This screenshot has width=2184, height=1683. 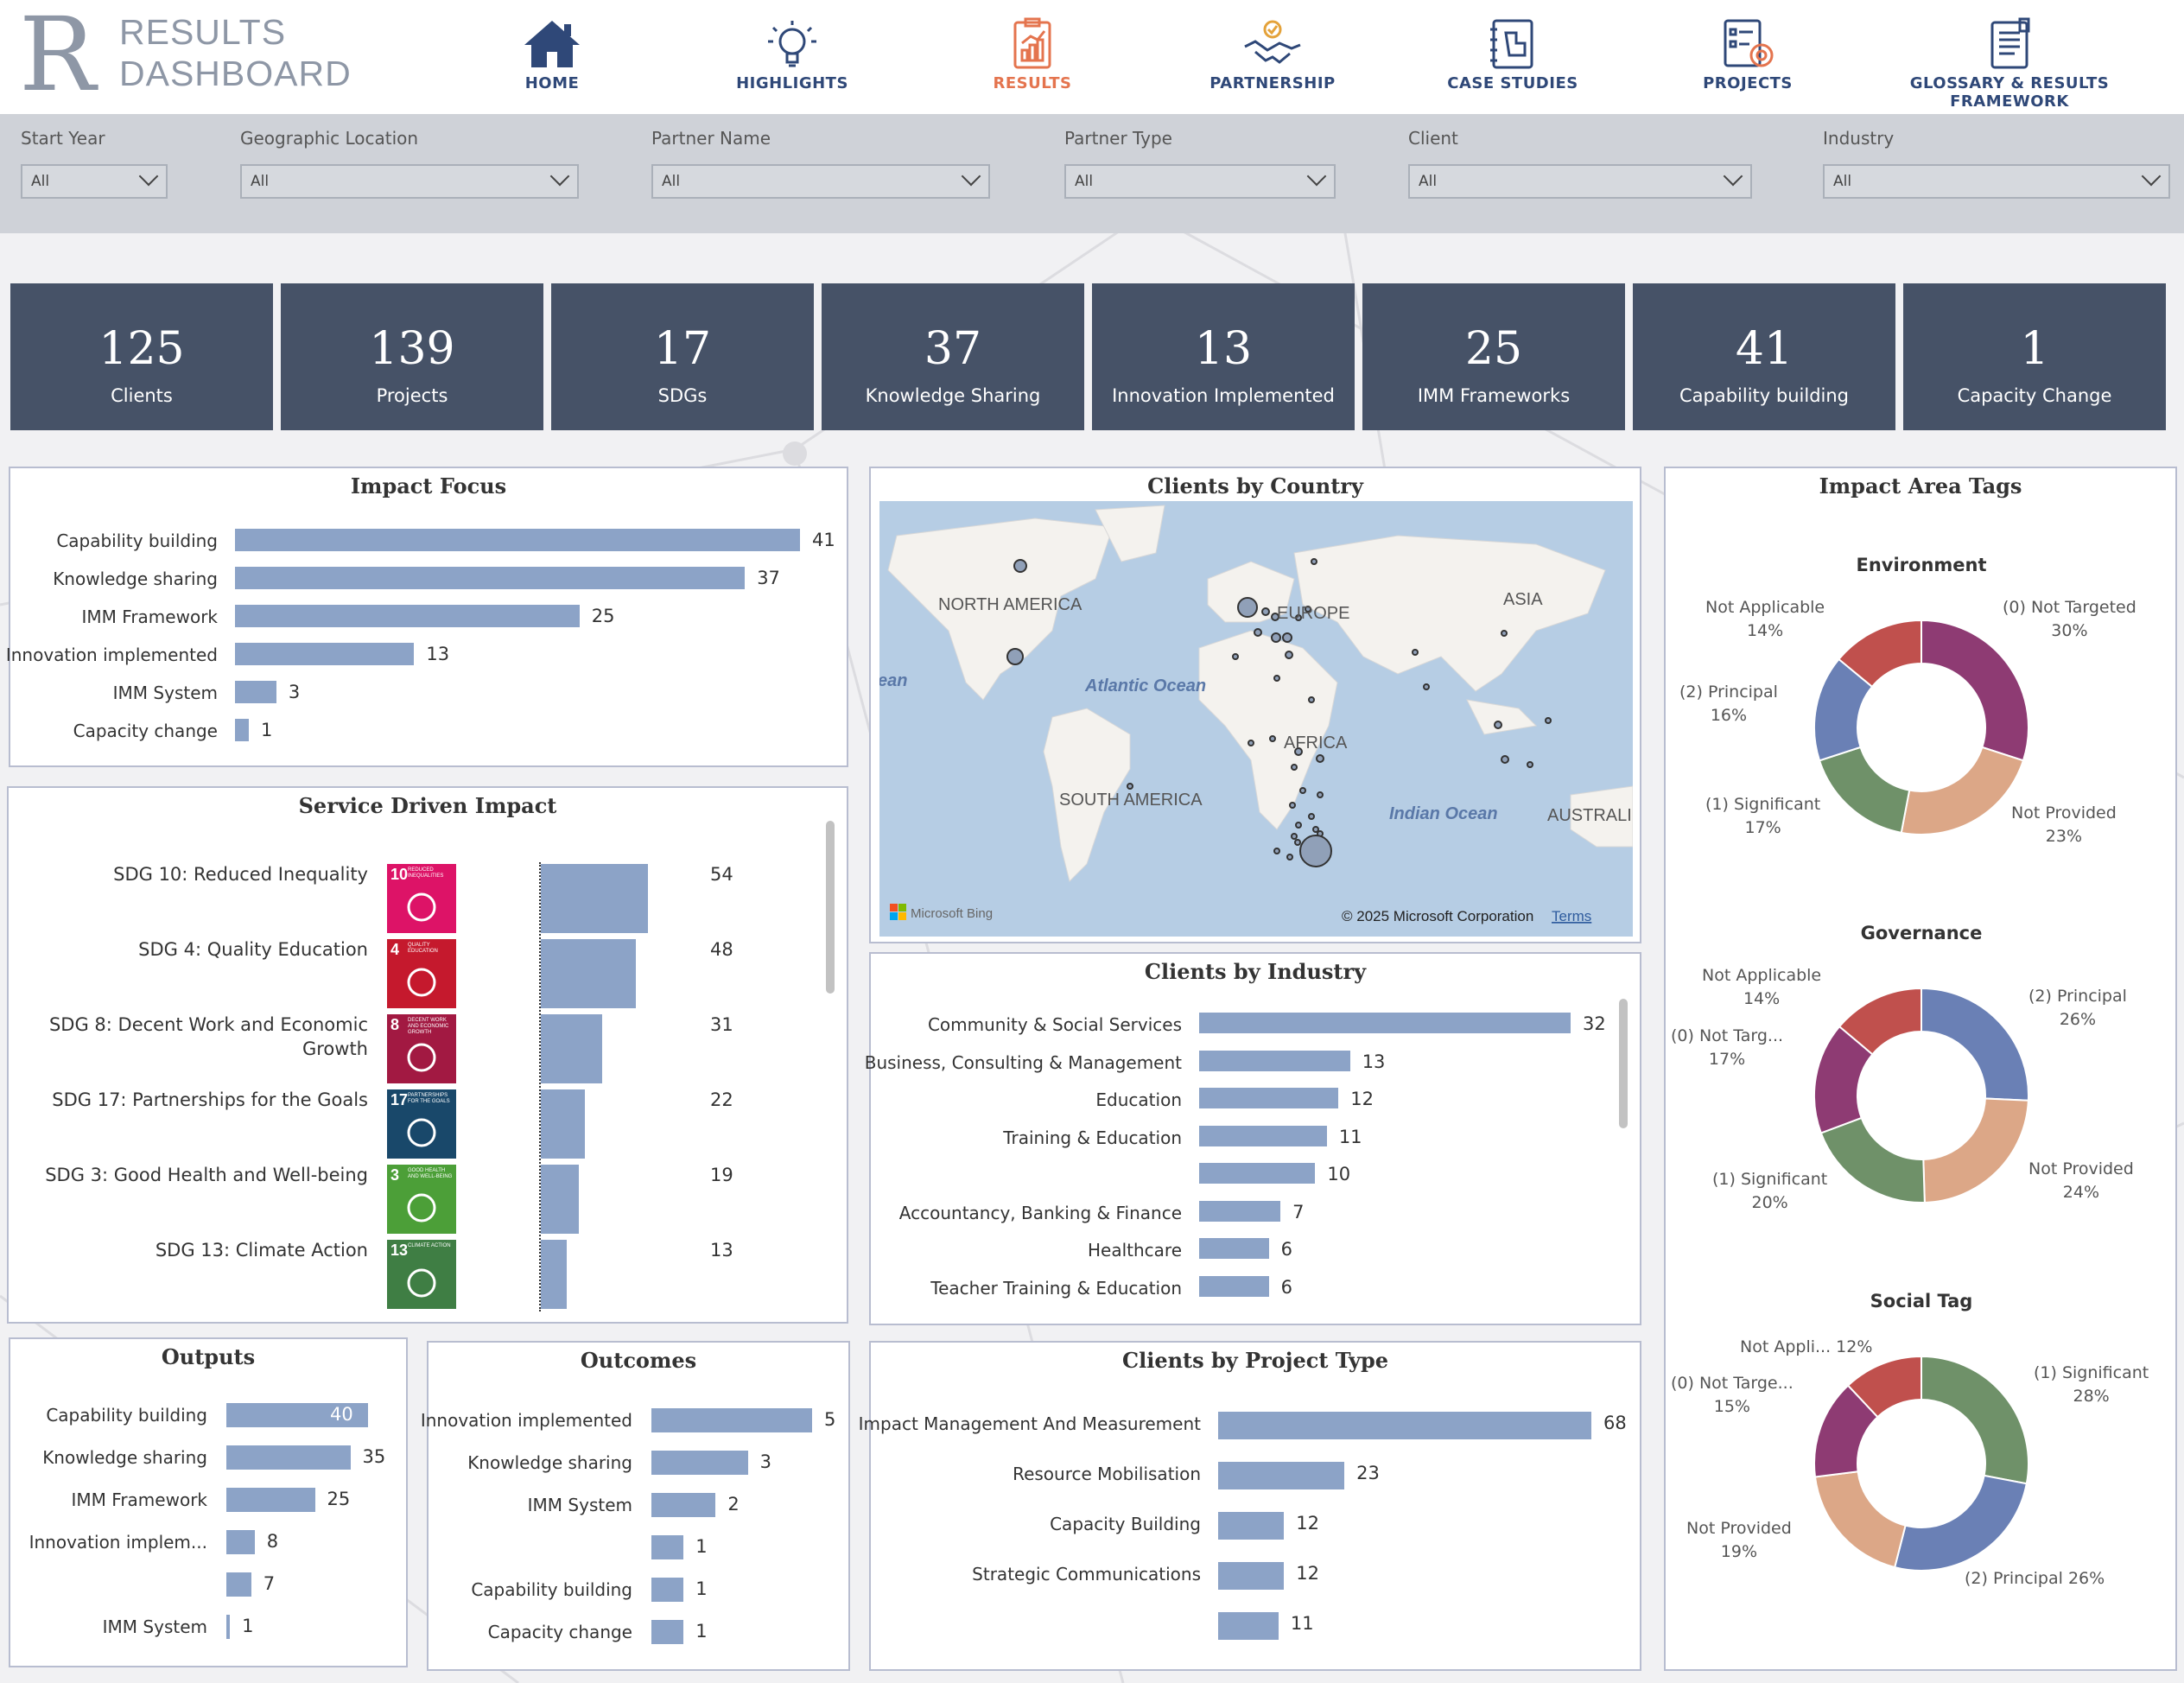 I want to click on bar-row: Teacher Training & Education 6, so click(x=1256, y=1289).